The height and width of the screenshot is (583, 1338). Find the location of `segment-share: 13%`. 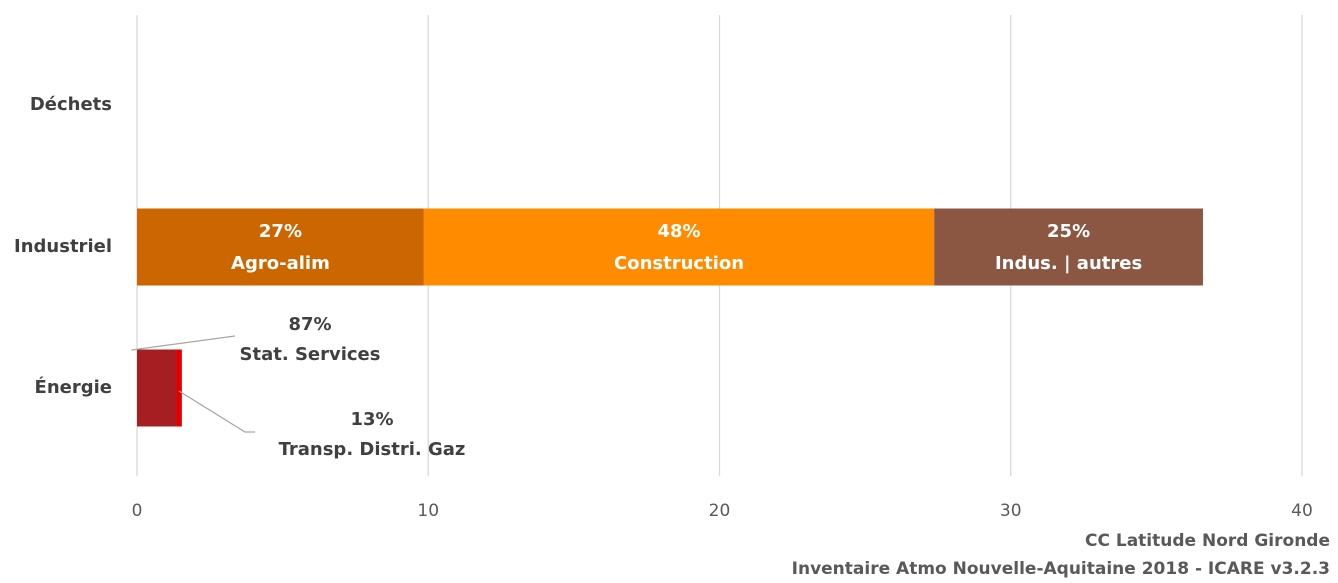

segment-share: 13% is located at coordinates (371, 419).